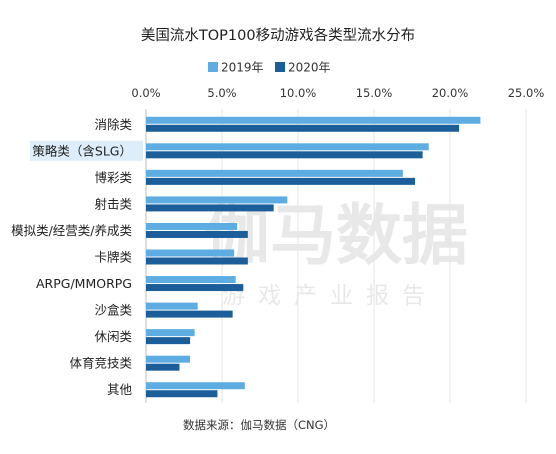 The width and height of the screenshot is (556, 454). Describe the element at coordinates (113, 310) in the screenshot. I see `category-label: 沙盒类` at that location.